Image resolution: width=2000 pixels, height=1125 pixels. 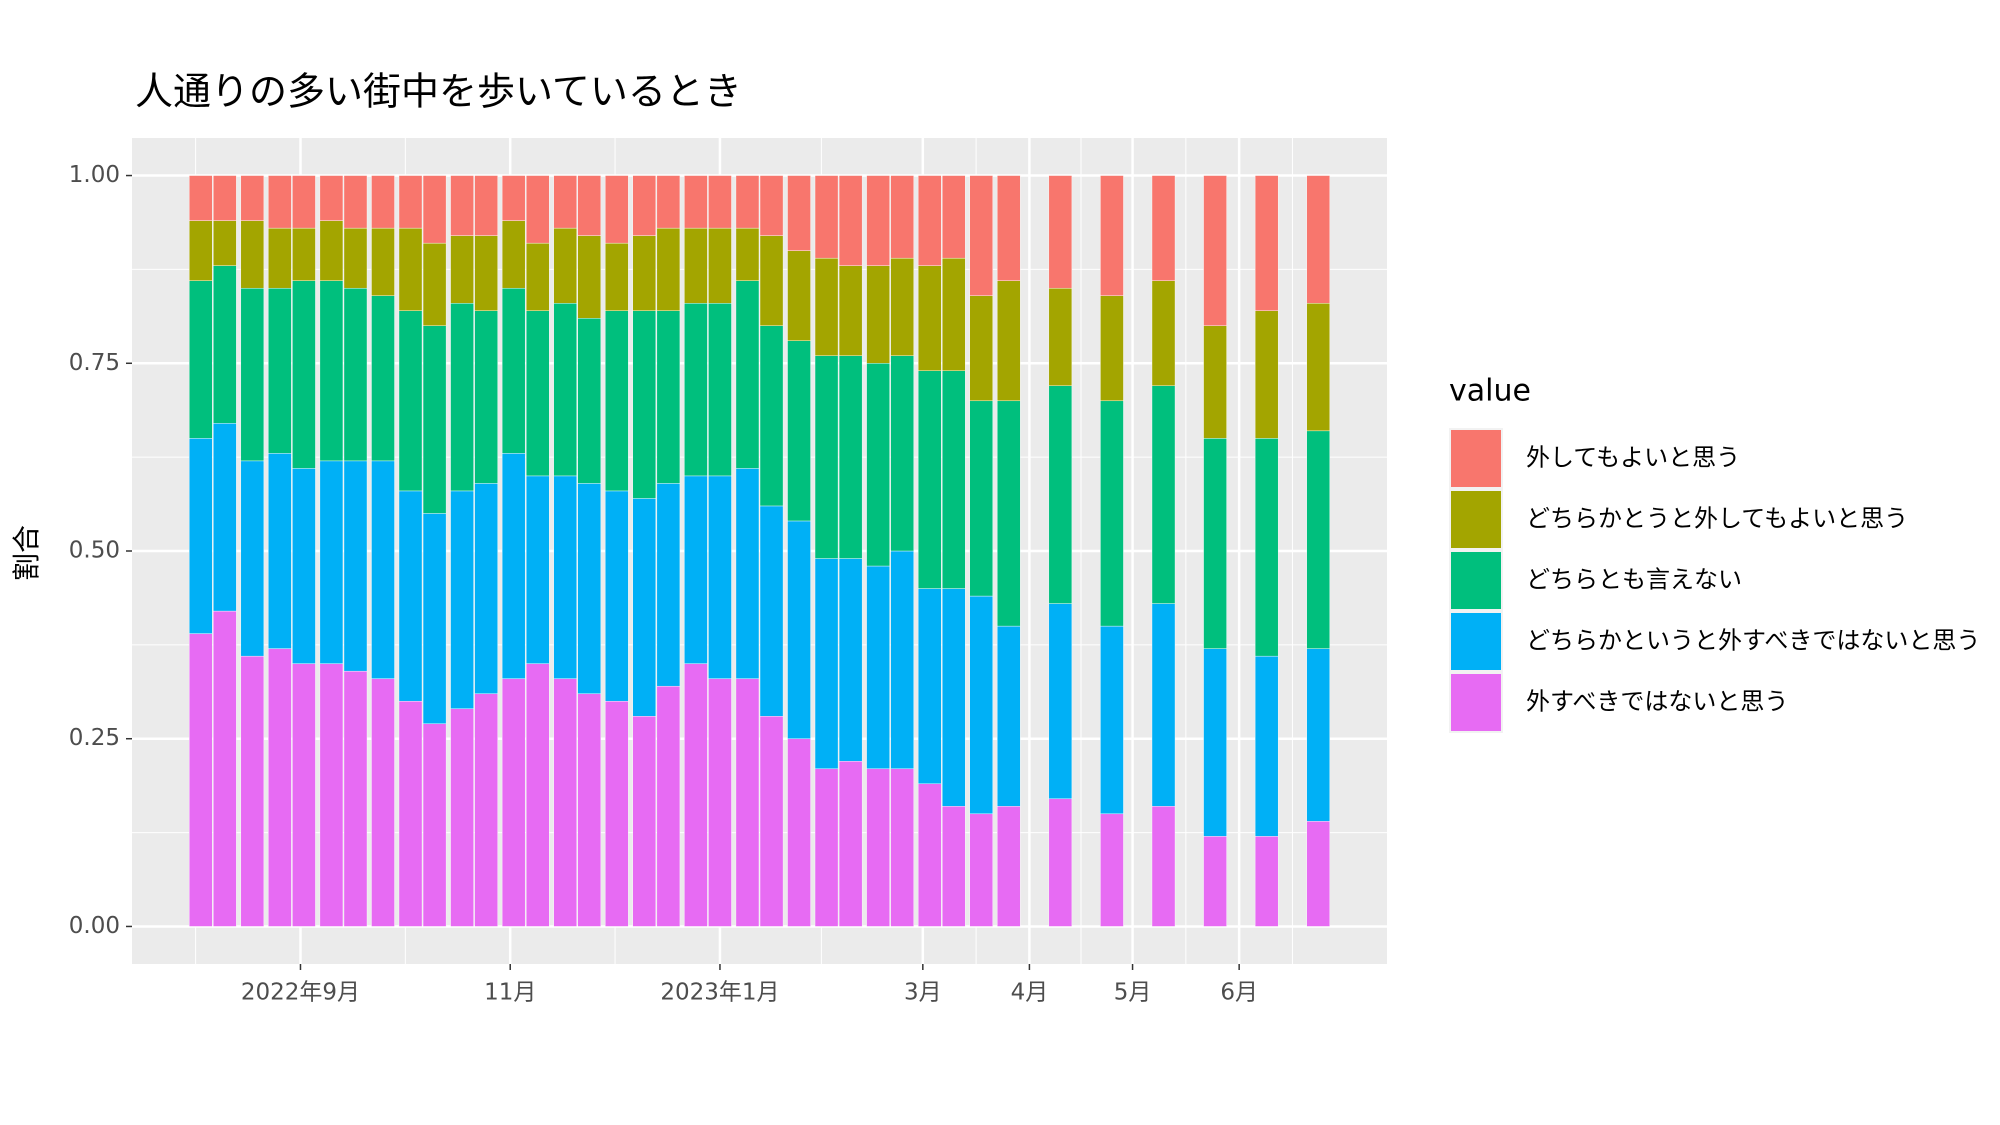 I want to click on x-tick-label: 3月, so click(x=923, y=993).